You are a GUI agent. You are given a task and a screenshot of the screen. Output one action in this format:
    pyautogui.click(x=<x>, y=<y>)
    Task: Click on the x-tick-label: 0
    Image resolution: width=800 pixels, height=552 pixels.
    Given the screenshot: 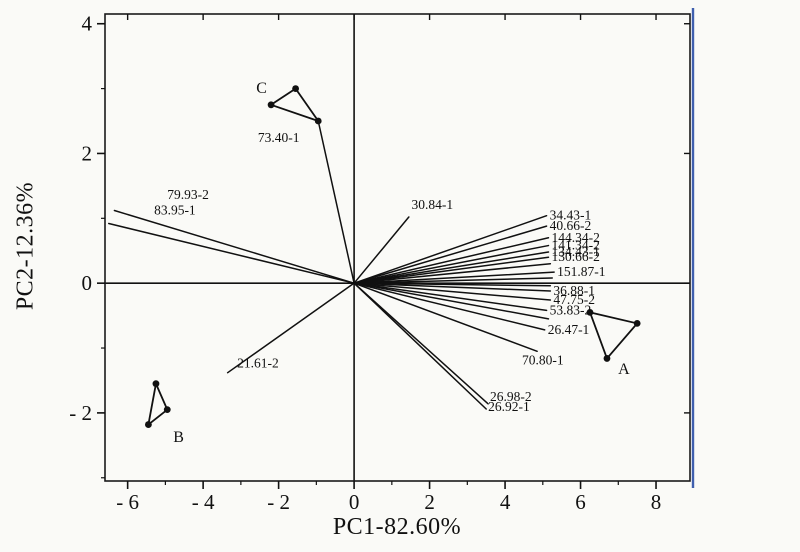 What is the action you would take?
    pyautogui.click(x=354, y=502)
    